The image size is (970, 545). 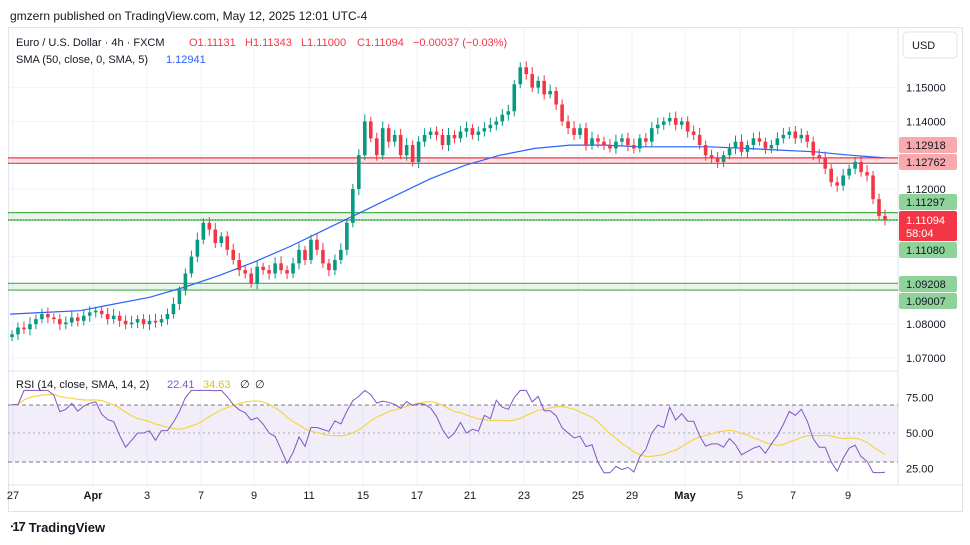 What do you see at coordinates (920, 434) in the screenshot?
I see `rsi-axis-labels: 75.00 50.00 25.00` at bounding box center [920, 434].